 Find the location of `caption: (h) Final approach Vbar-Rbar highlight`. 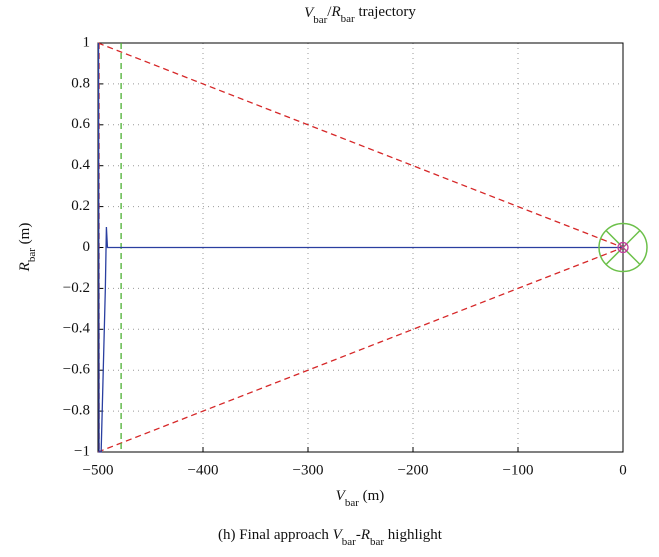

caption: (h) Final approach Vbar-Rbar highlight is located at coordinates (330, 537).